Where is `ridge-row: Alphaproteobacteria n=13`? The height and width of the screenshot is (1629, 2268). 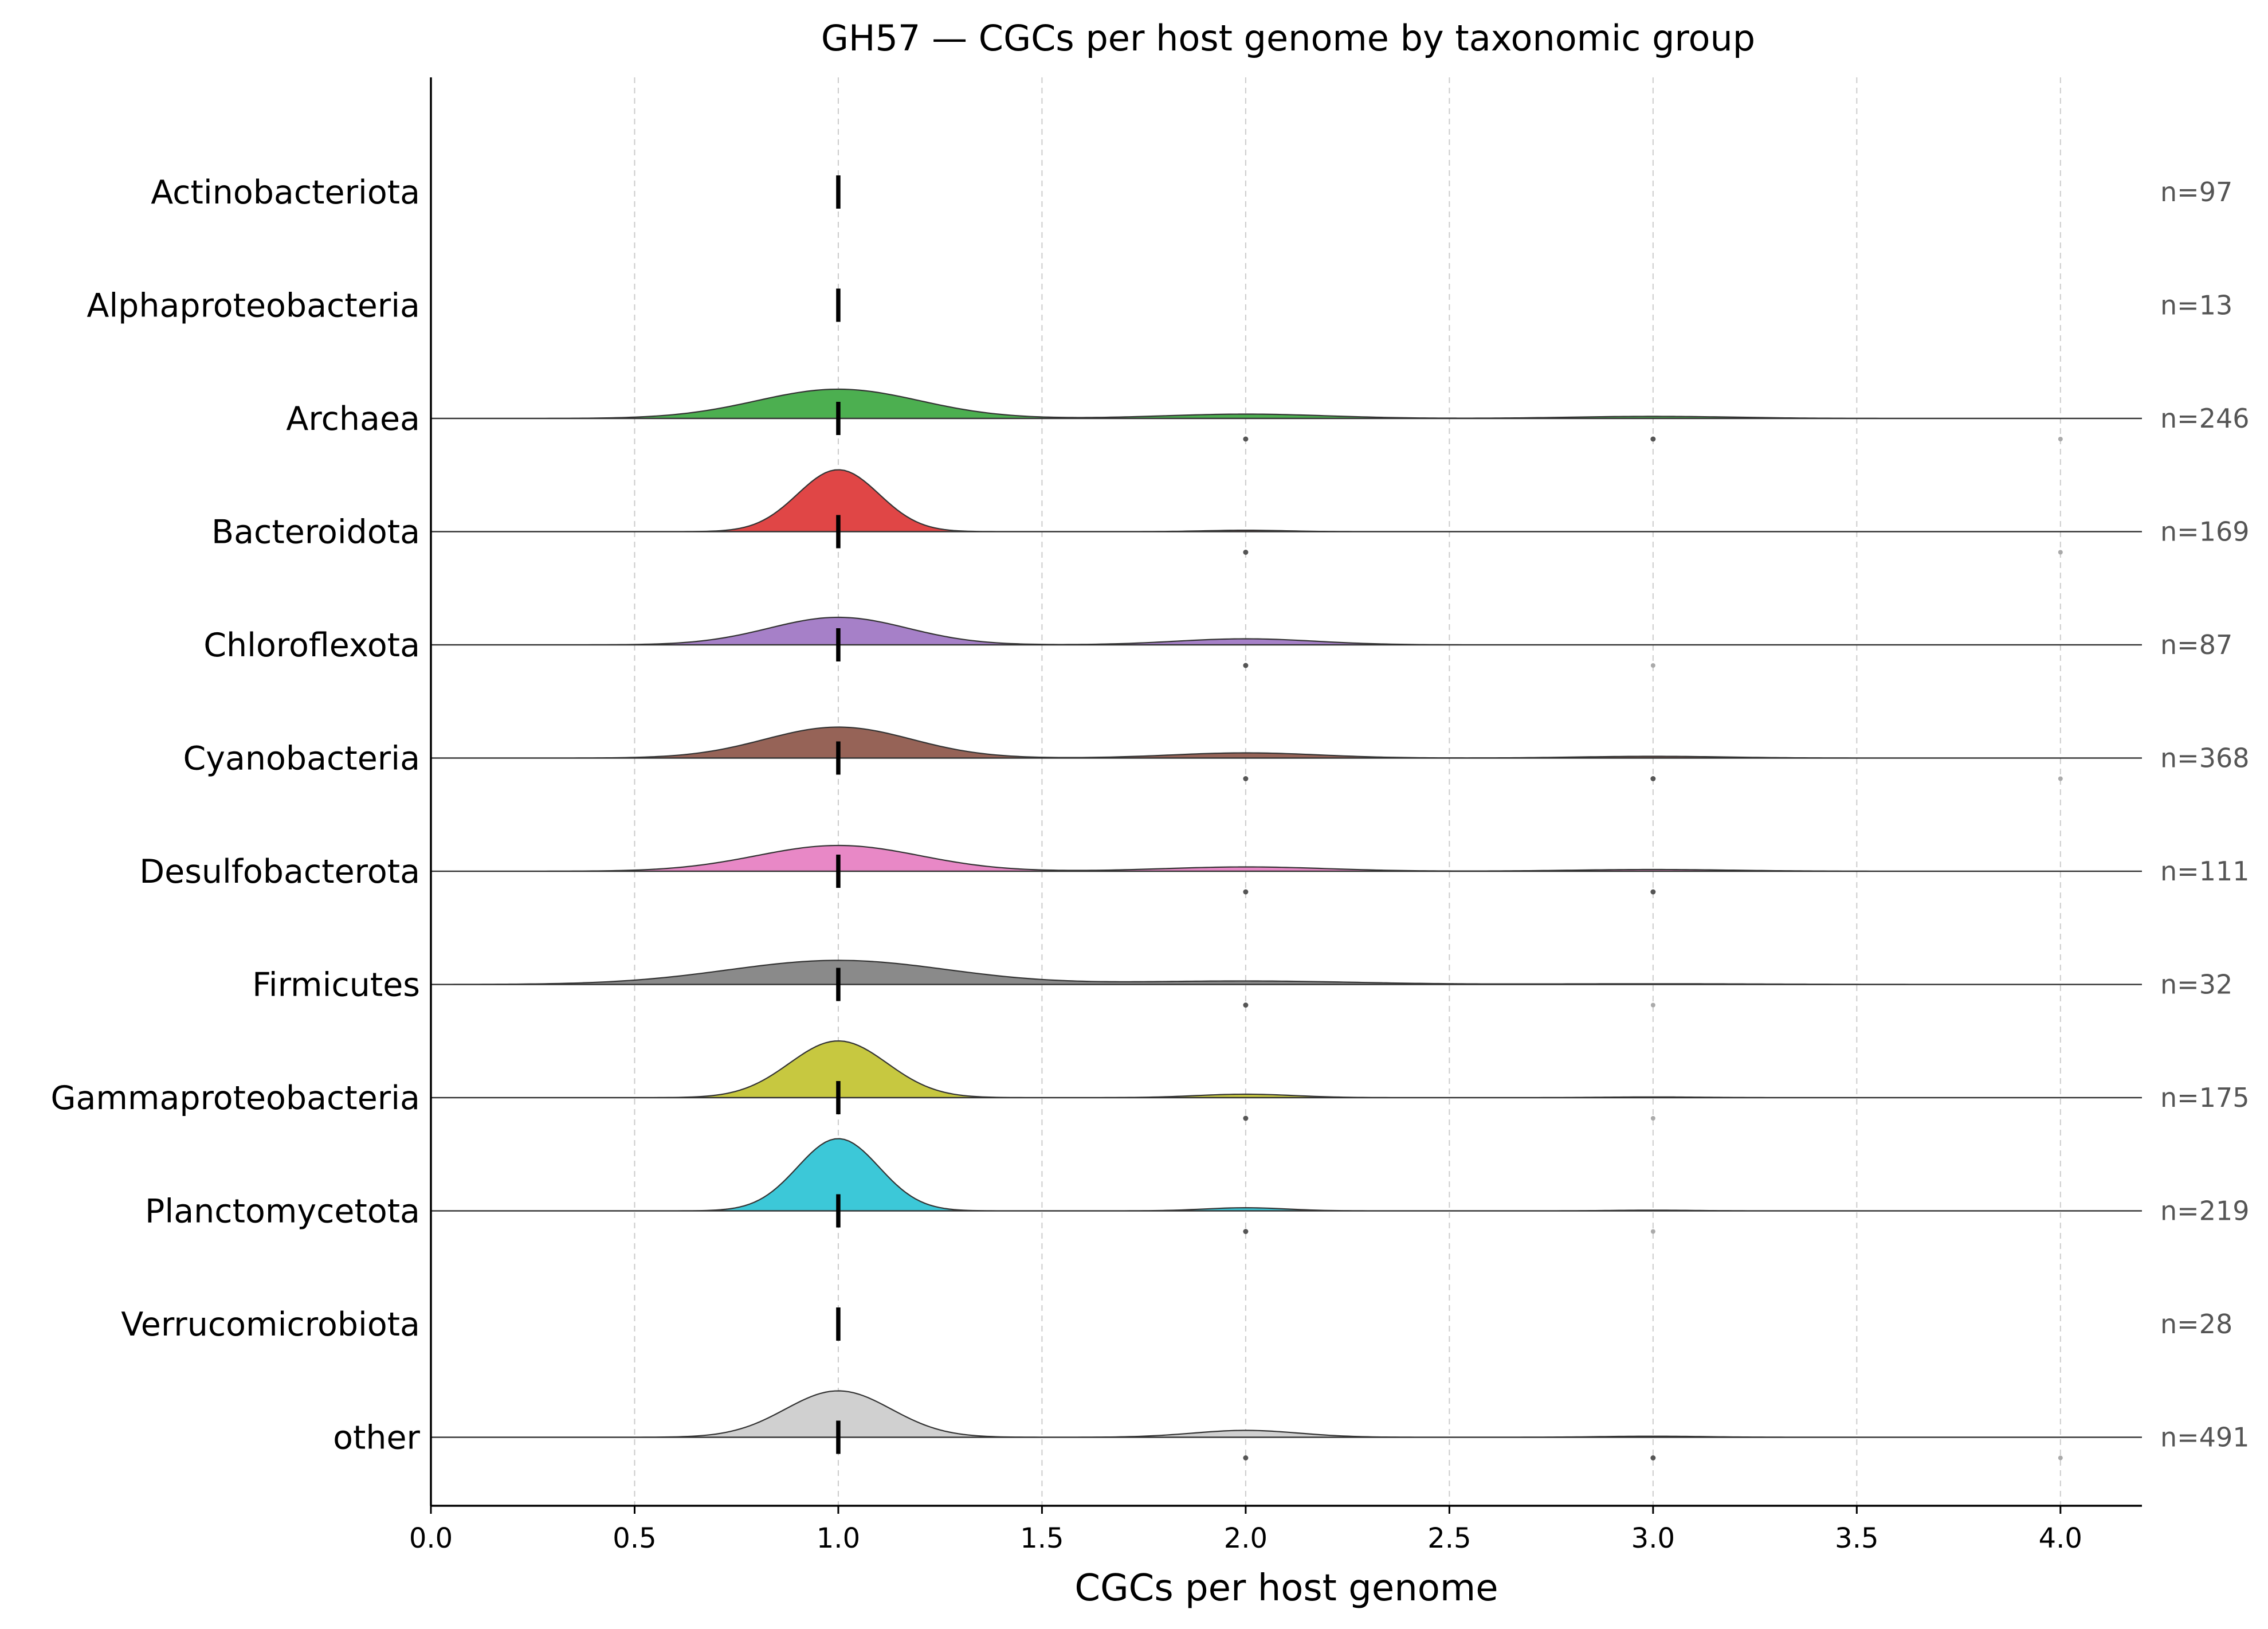
ridge-row: Alphaproteobacteria n=13 is located at coordinates (1159, 306).